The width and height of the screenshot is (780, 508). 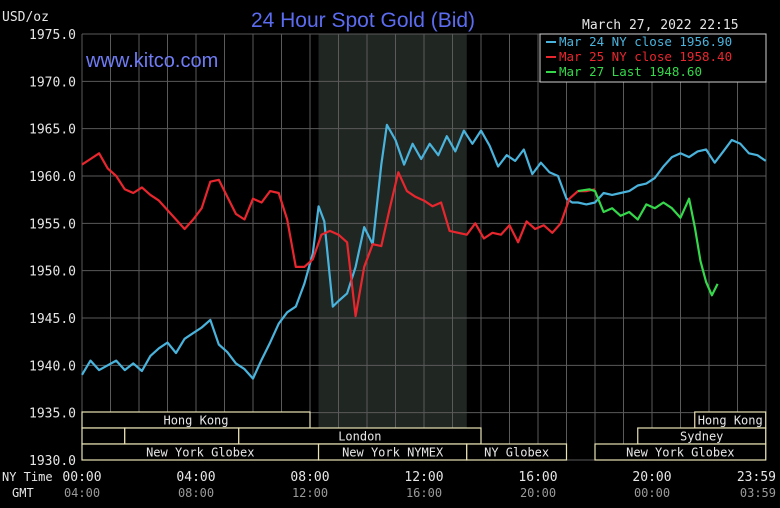 I want to click on x-tick-label-ny: 20:00, so click(x=651, y=477).